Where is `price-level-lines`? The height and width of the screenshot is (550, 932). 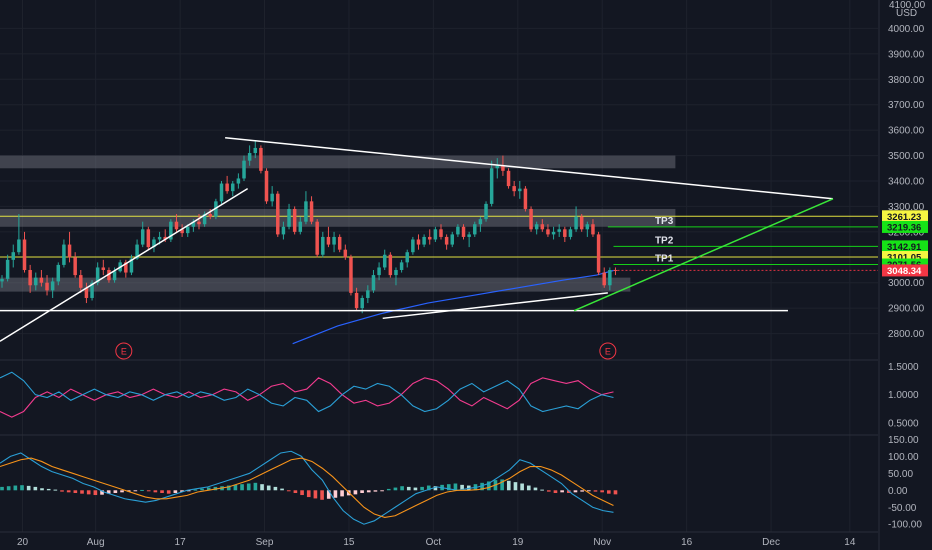
price-level-lines is located at coordinates (439, 243).